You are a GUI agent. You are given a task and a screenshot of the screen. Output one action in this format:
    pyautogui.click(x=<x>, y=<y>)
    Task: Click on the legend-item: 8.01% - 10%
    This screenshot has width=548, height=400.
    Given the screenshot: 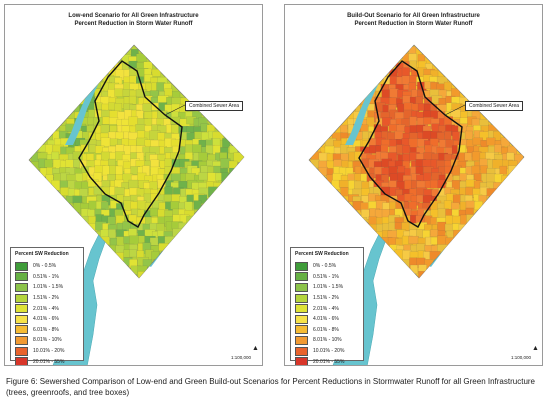 What is the action you would take?
    pyautogui.click(x=327, y=340)
    